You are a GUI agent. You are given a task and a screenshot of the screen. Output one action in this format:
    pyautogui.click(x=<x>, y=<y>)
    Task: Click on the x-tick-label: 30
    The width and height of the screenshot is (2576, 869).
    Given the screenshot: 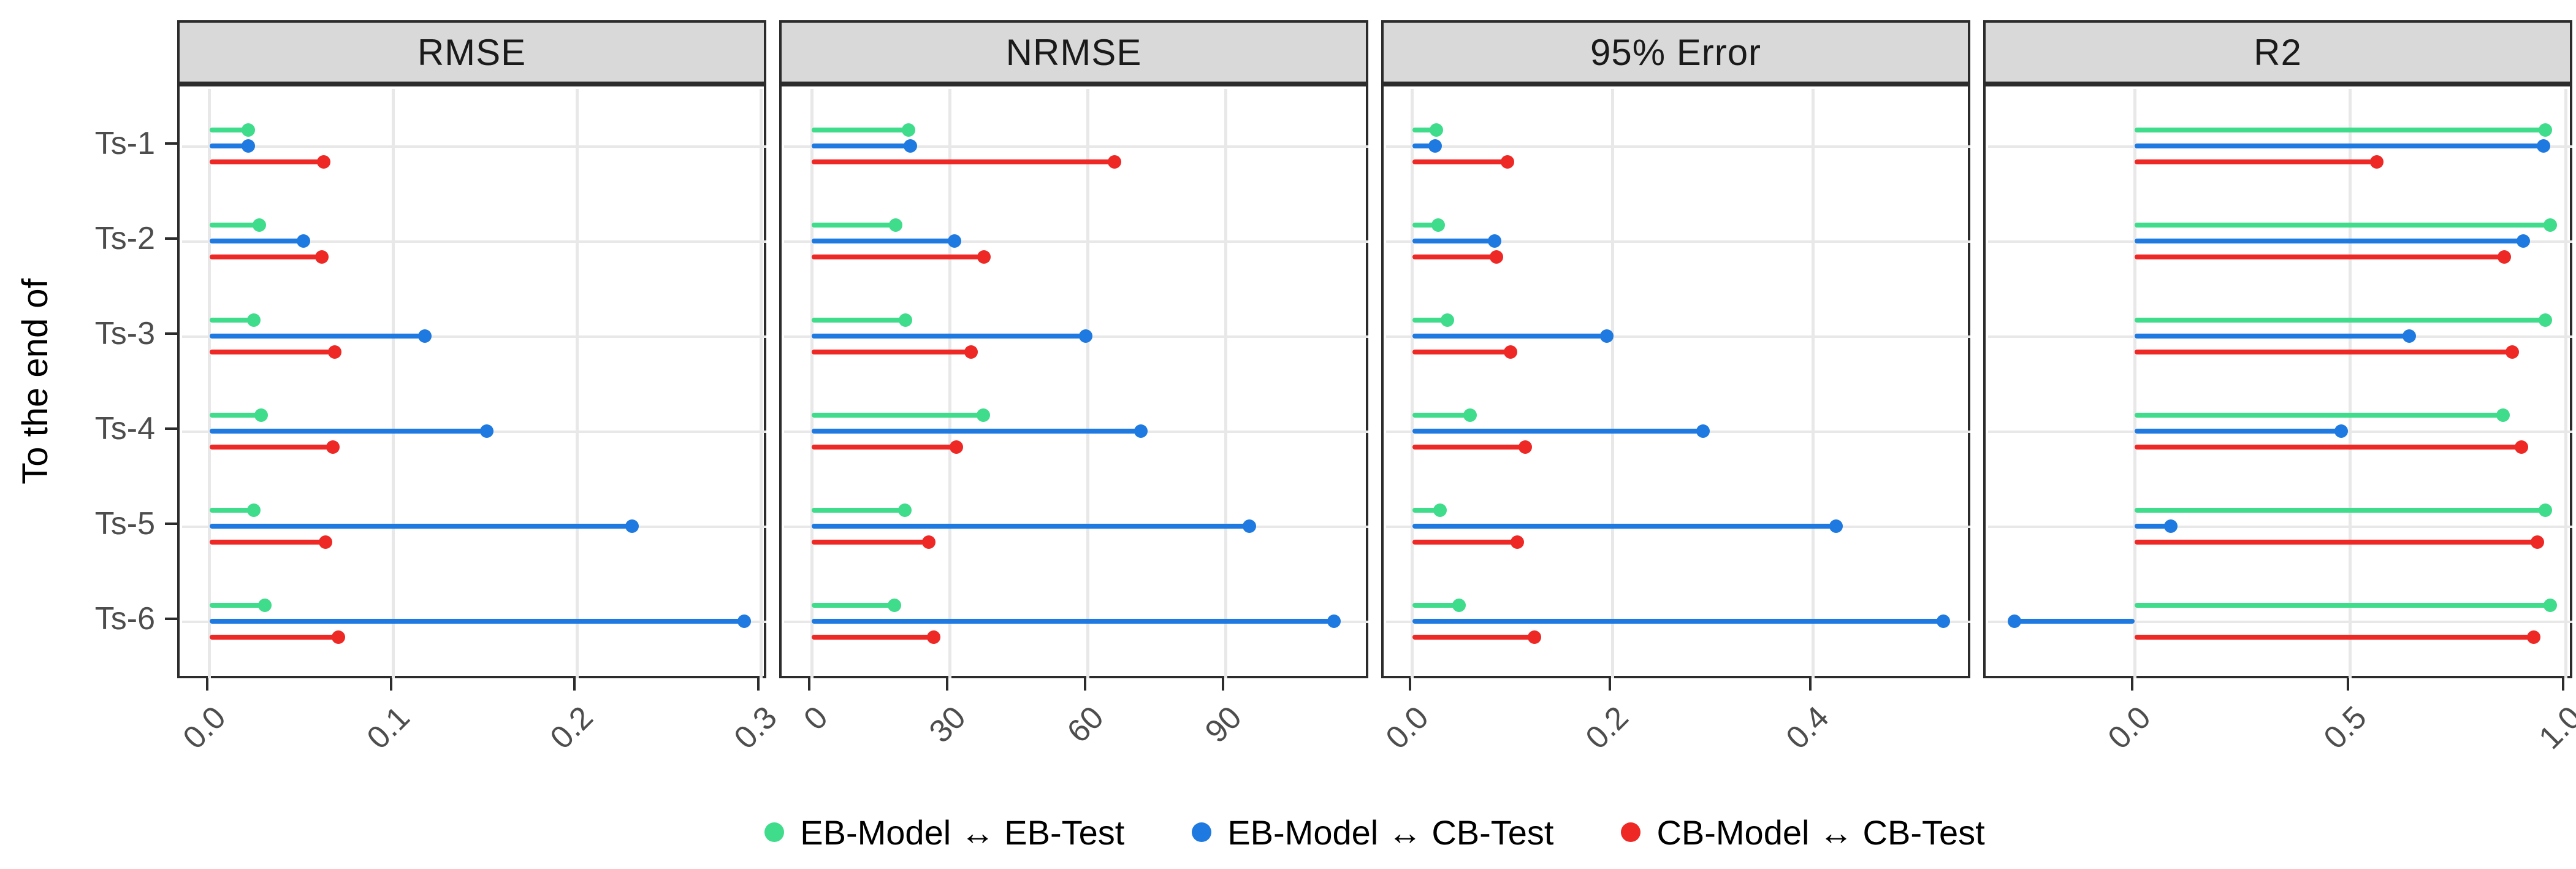 What is the action you would take?
    pyautogui.click(x=947, y=724)
    